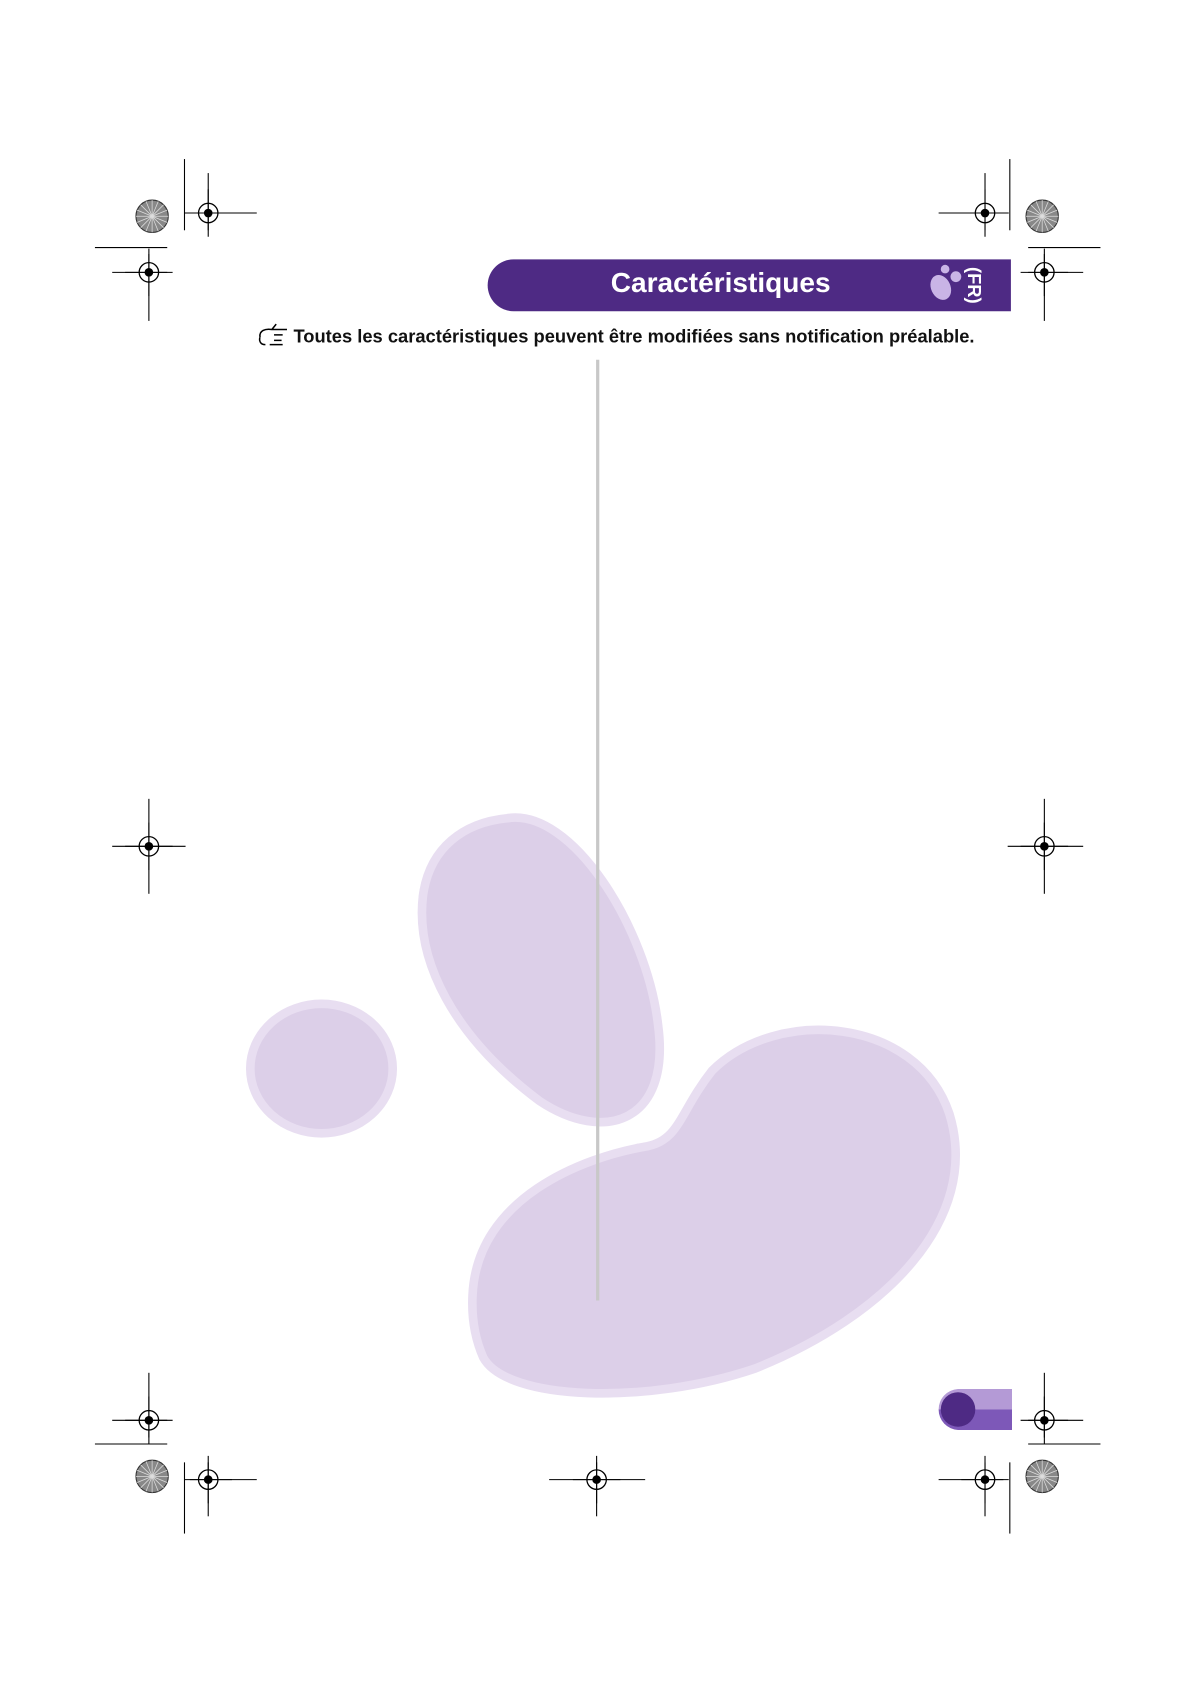 This screenshot has height=1684, width=1190. I want to click on language-tag: (FR), so click(974, 285).